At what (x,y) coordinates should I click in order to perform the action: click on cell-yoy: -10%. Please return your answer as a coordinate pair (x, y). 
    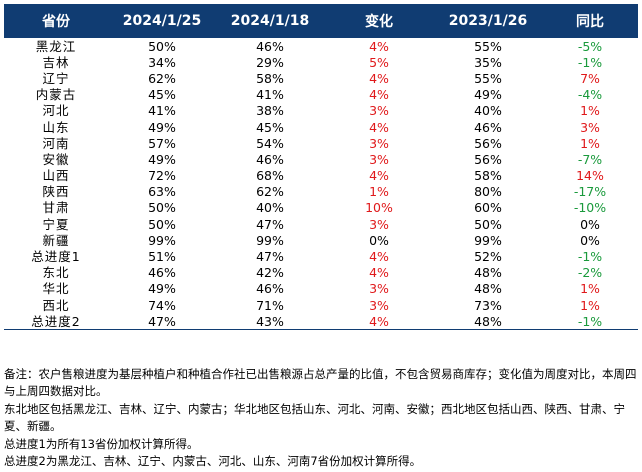
    Looking at the image, I should click on (590, 208).